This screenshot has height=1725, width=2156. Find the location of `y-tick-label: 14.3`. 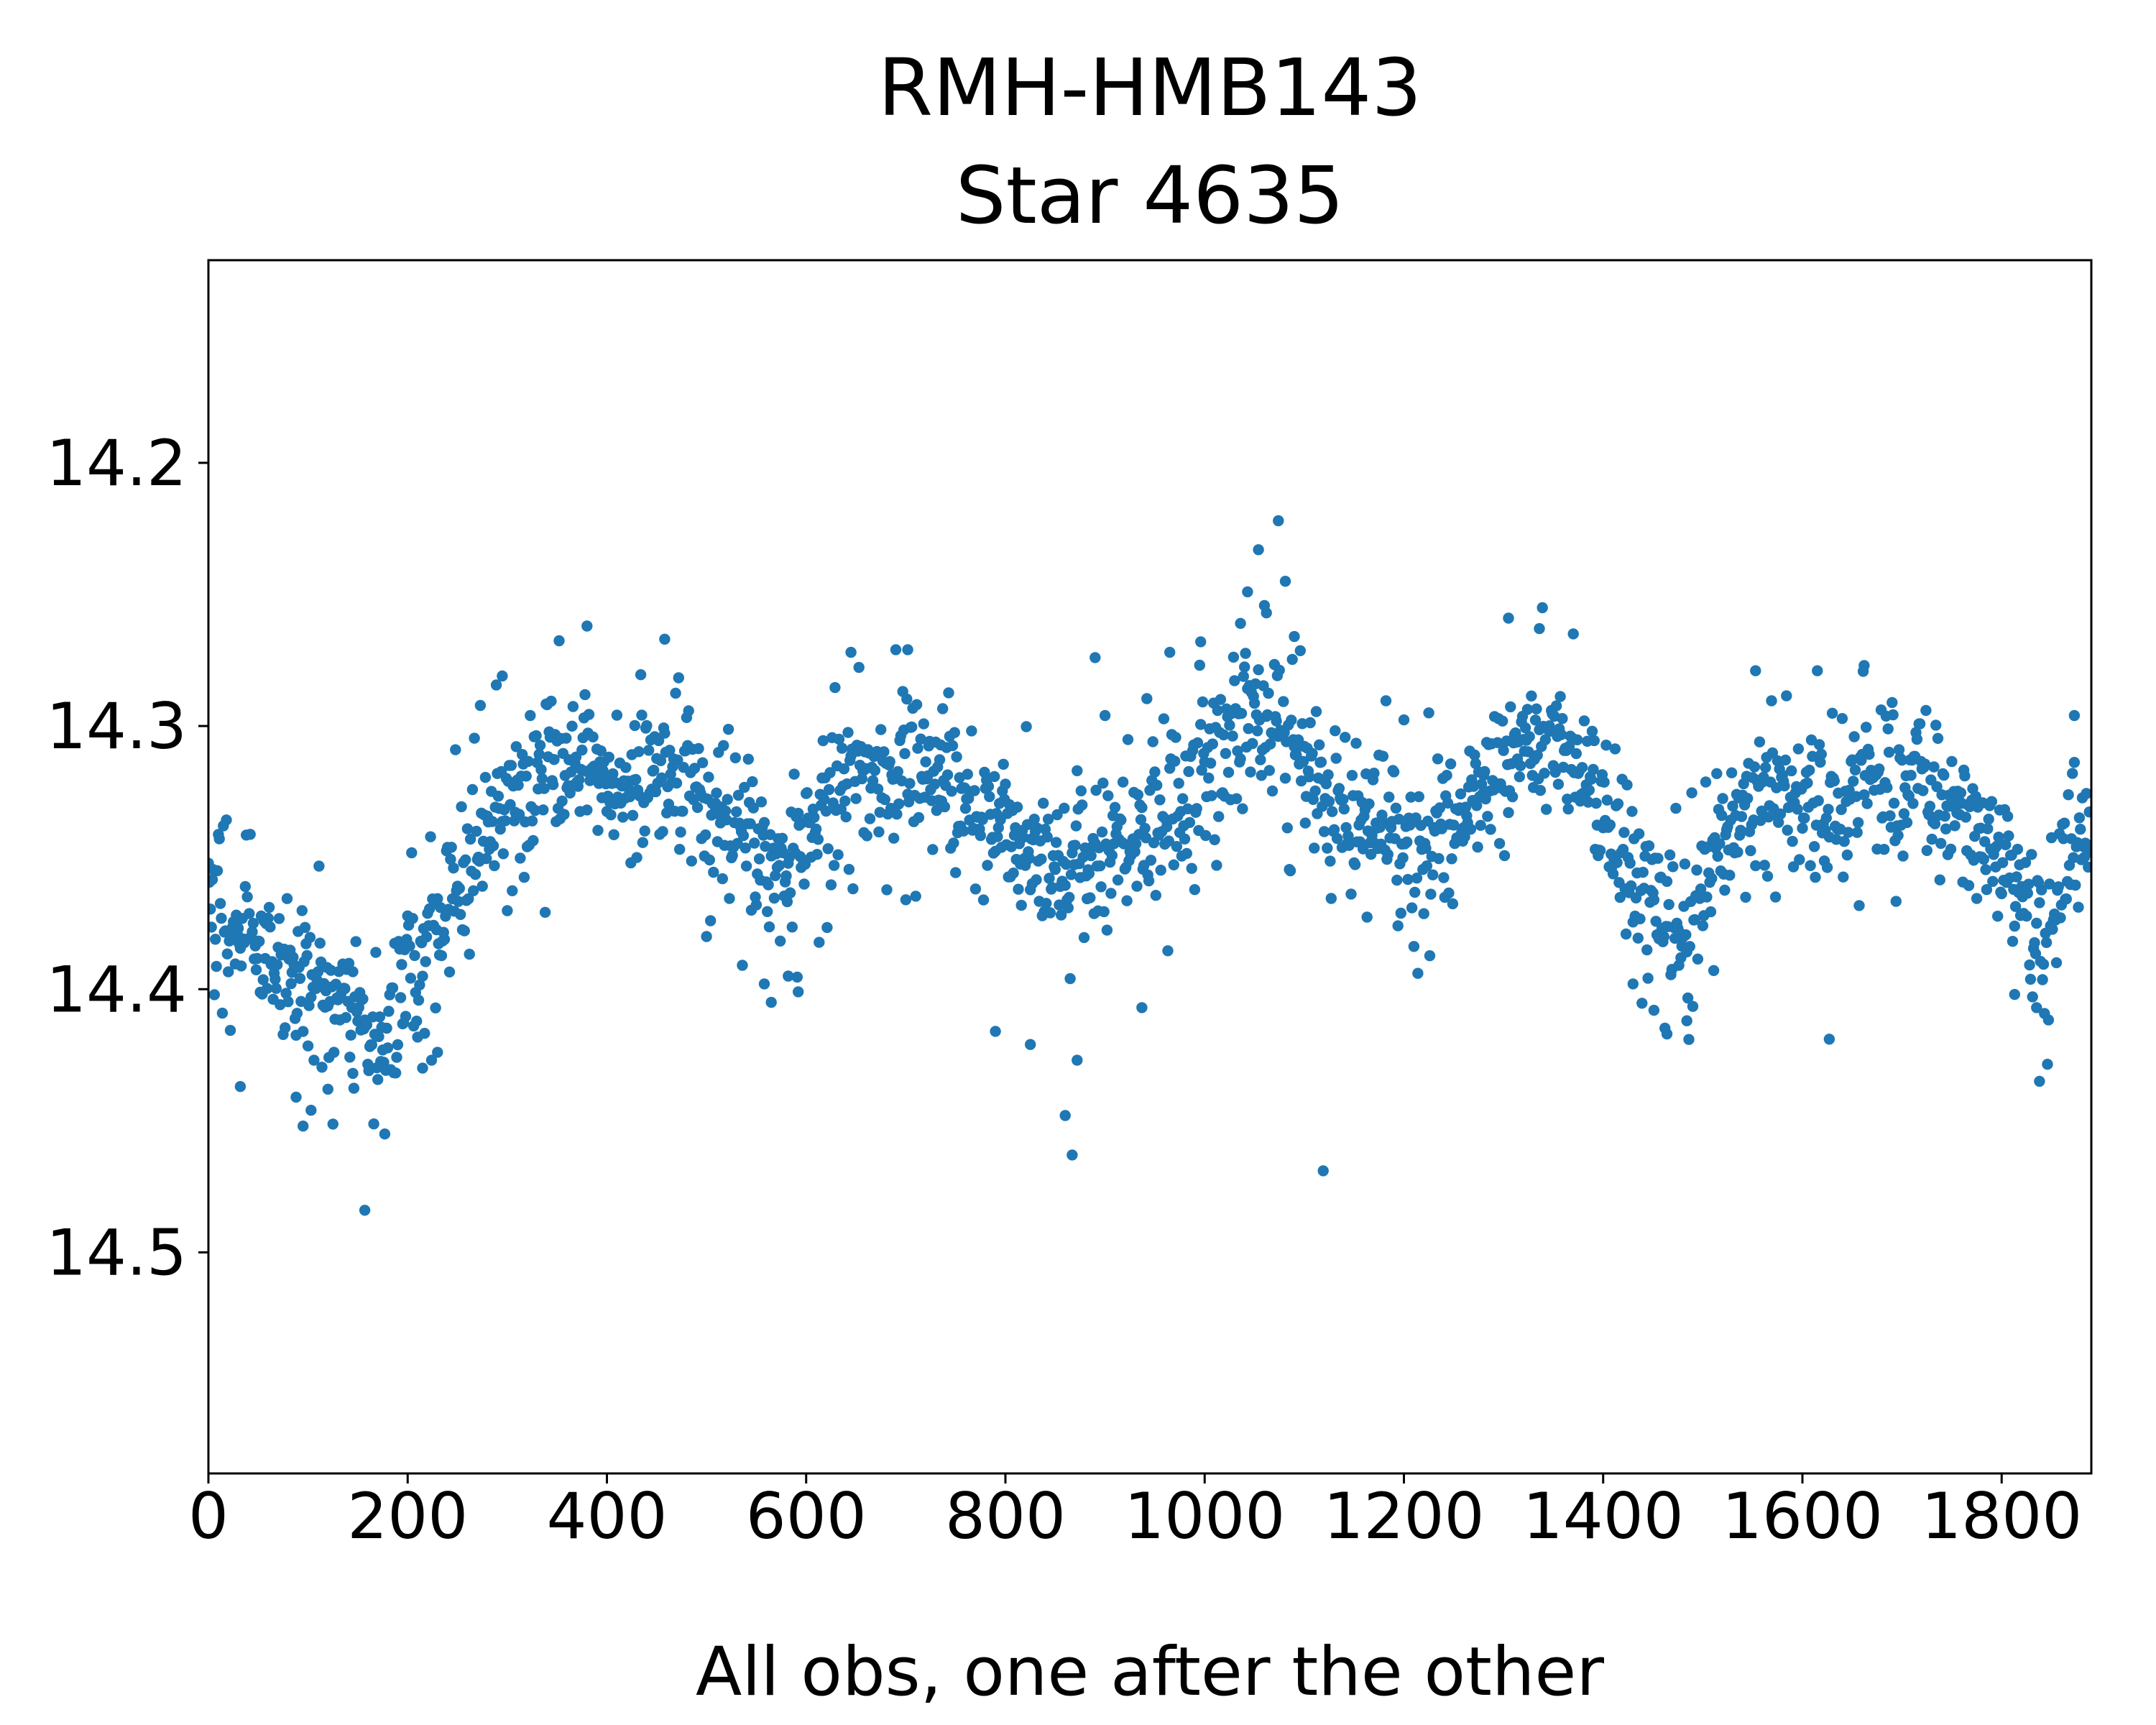

y-tick-label: 14.3 is located at coordinates (116, 726).